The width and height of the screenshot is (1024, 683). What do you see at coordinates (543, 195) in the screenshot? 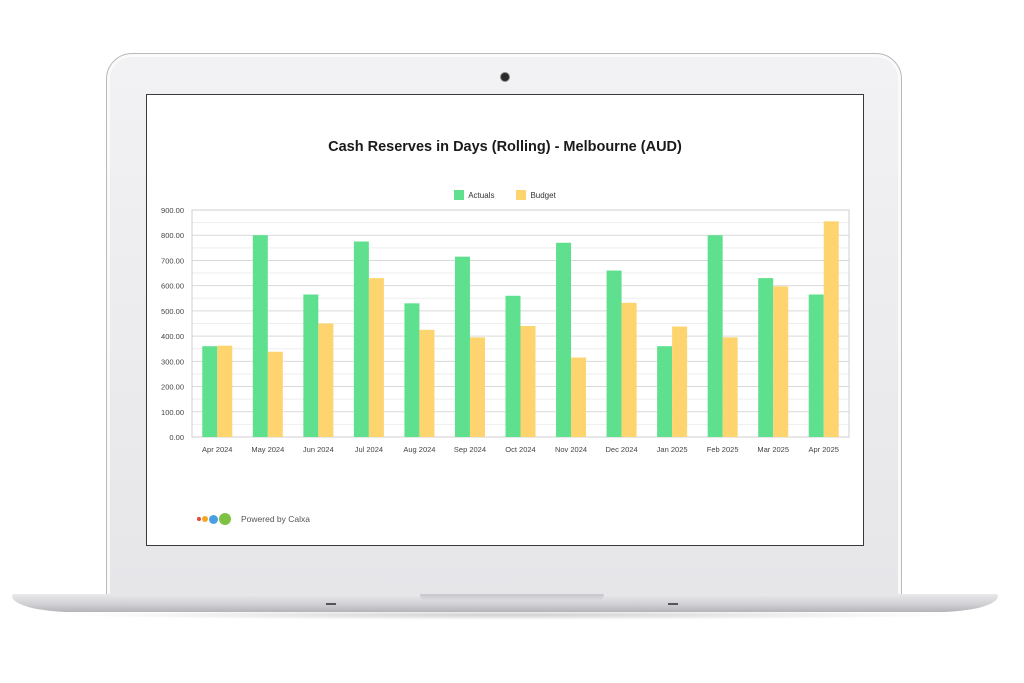
I see `legend-label-budget: Budget` at bounding box center [543, 195].